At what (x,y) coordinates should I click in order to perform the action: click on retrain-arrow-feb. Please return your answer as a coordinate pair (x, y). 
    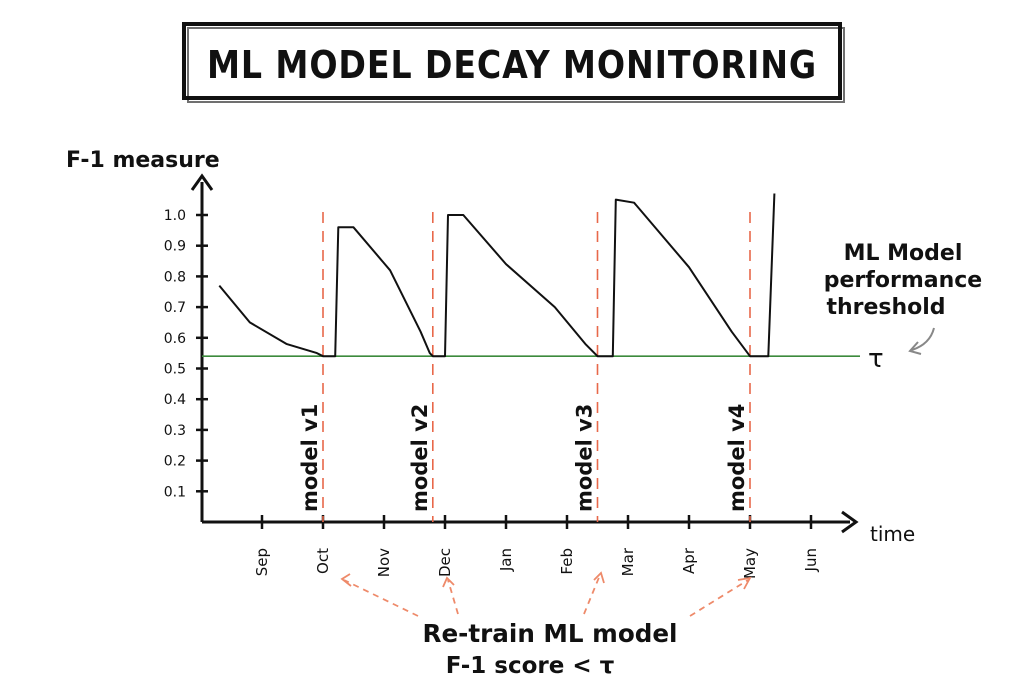
    Looking at the image, I should click on (592, 594).